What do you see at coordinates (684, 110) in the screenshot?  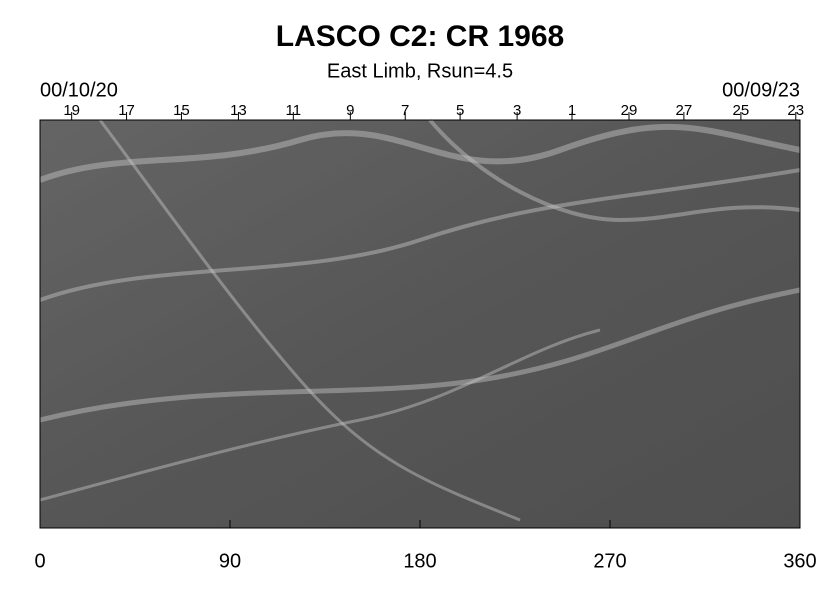 I see `top-tick-label: 27` at bounding box center [684, 110].